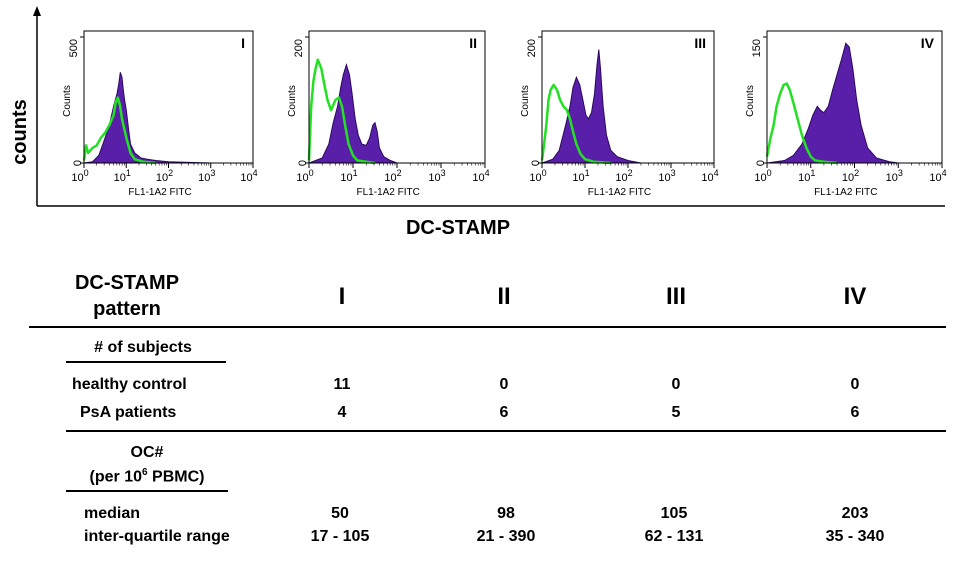  Describe the element at coordinates (37, 11) in the screenshot. I see `outer-y-arrow` at that location.